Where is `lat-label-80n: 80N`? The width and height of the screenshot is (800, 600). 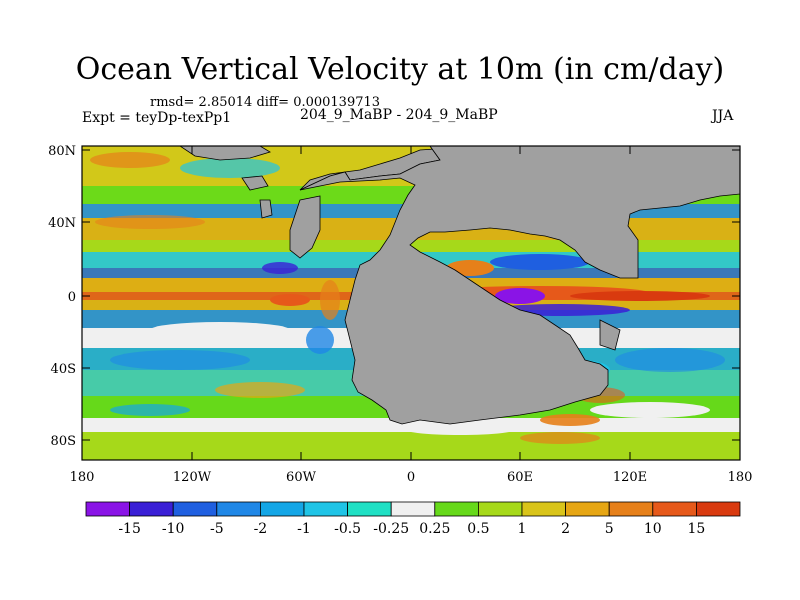
lat-label-80n: 80N is located at coordinates (62, 151).